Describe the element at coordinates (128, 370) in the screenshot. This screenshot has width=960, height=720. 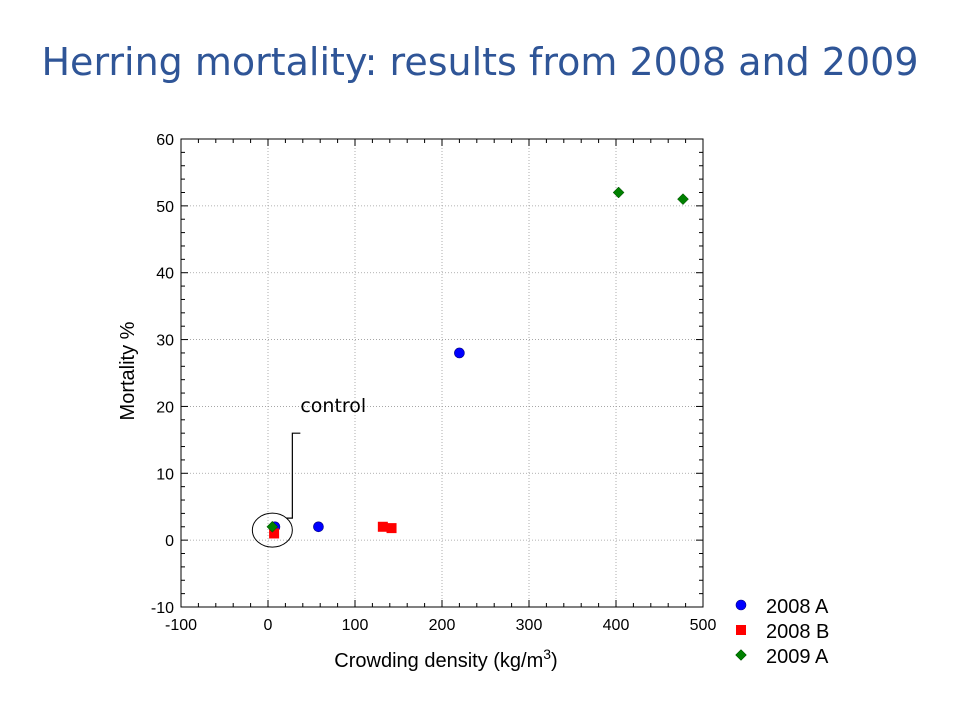
I see `y-axis-label: Mortality %` at that location.